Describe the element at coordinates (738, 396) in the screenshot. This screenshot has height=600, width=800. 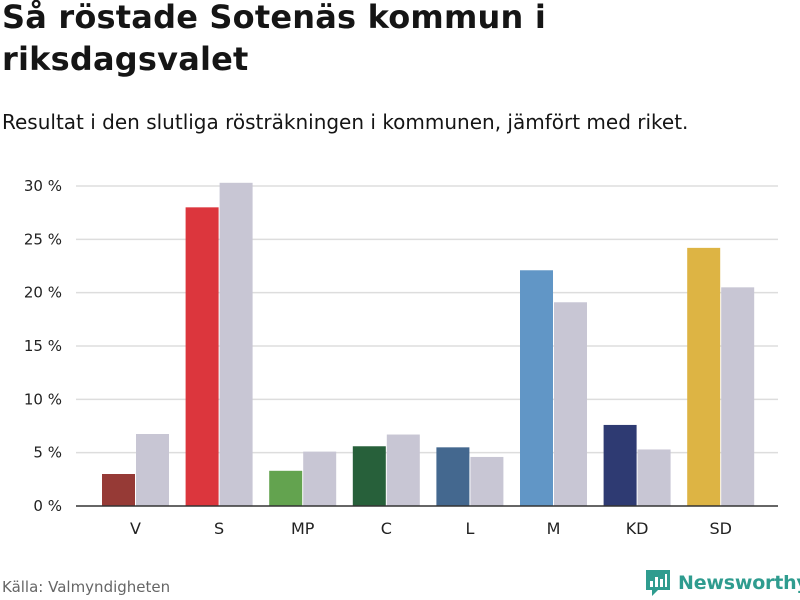
I see `bar-riket-sd` at that location.